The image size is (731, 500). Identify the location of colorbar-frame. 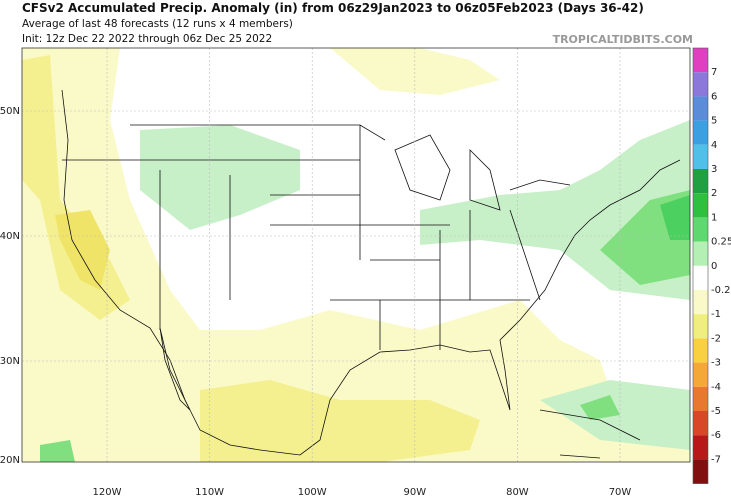
(700, 265).